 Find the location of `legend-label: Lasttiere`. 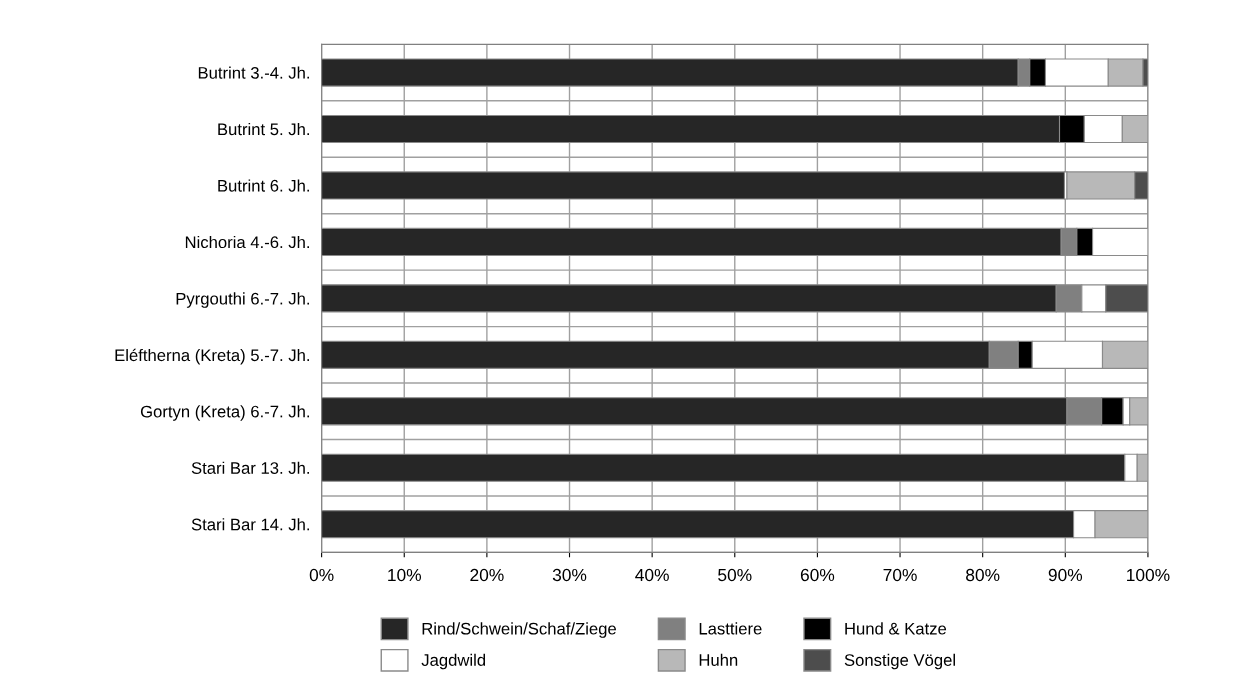

legend-label: Lasttiere is located at coordinates (730, 628).